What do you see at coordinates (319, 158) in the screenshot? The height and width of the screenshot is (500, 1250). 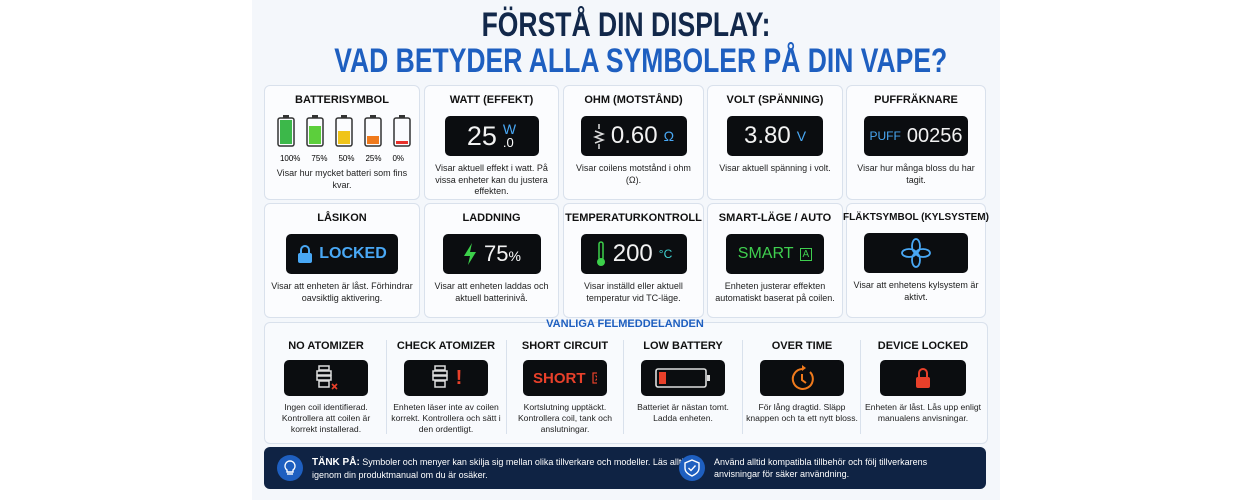 I see `battery-label: 75%` at bounding box center [319, 158].